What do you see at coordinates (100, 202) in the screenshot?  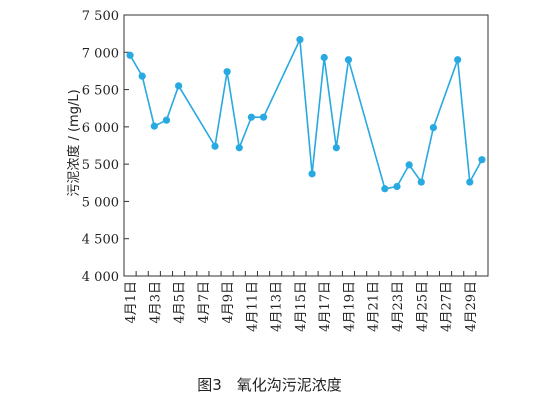 I see `y-tick-label: 5 000` at bounding box center [100, 202].